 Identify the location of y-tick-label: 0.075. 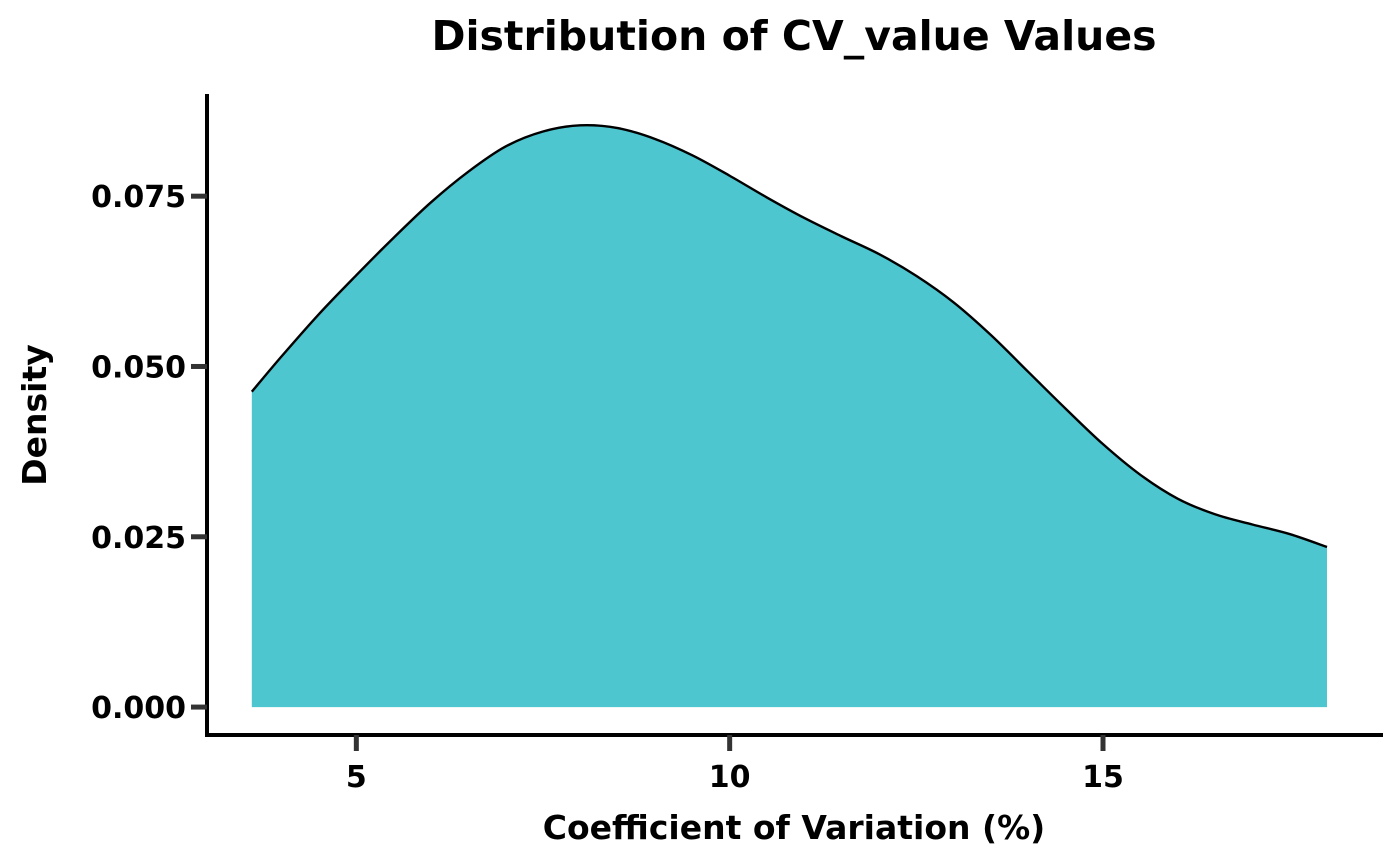
(138, 197).